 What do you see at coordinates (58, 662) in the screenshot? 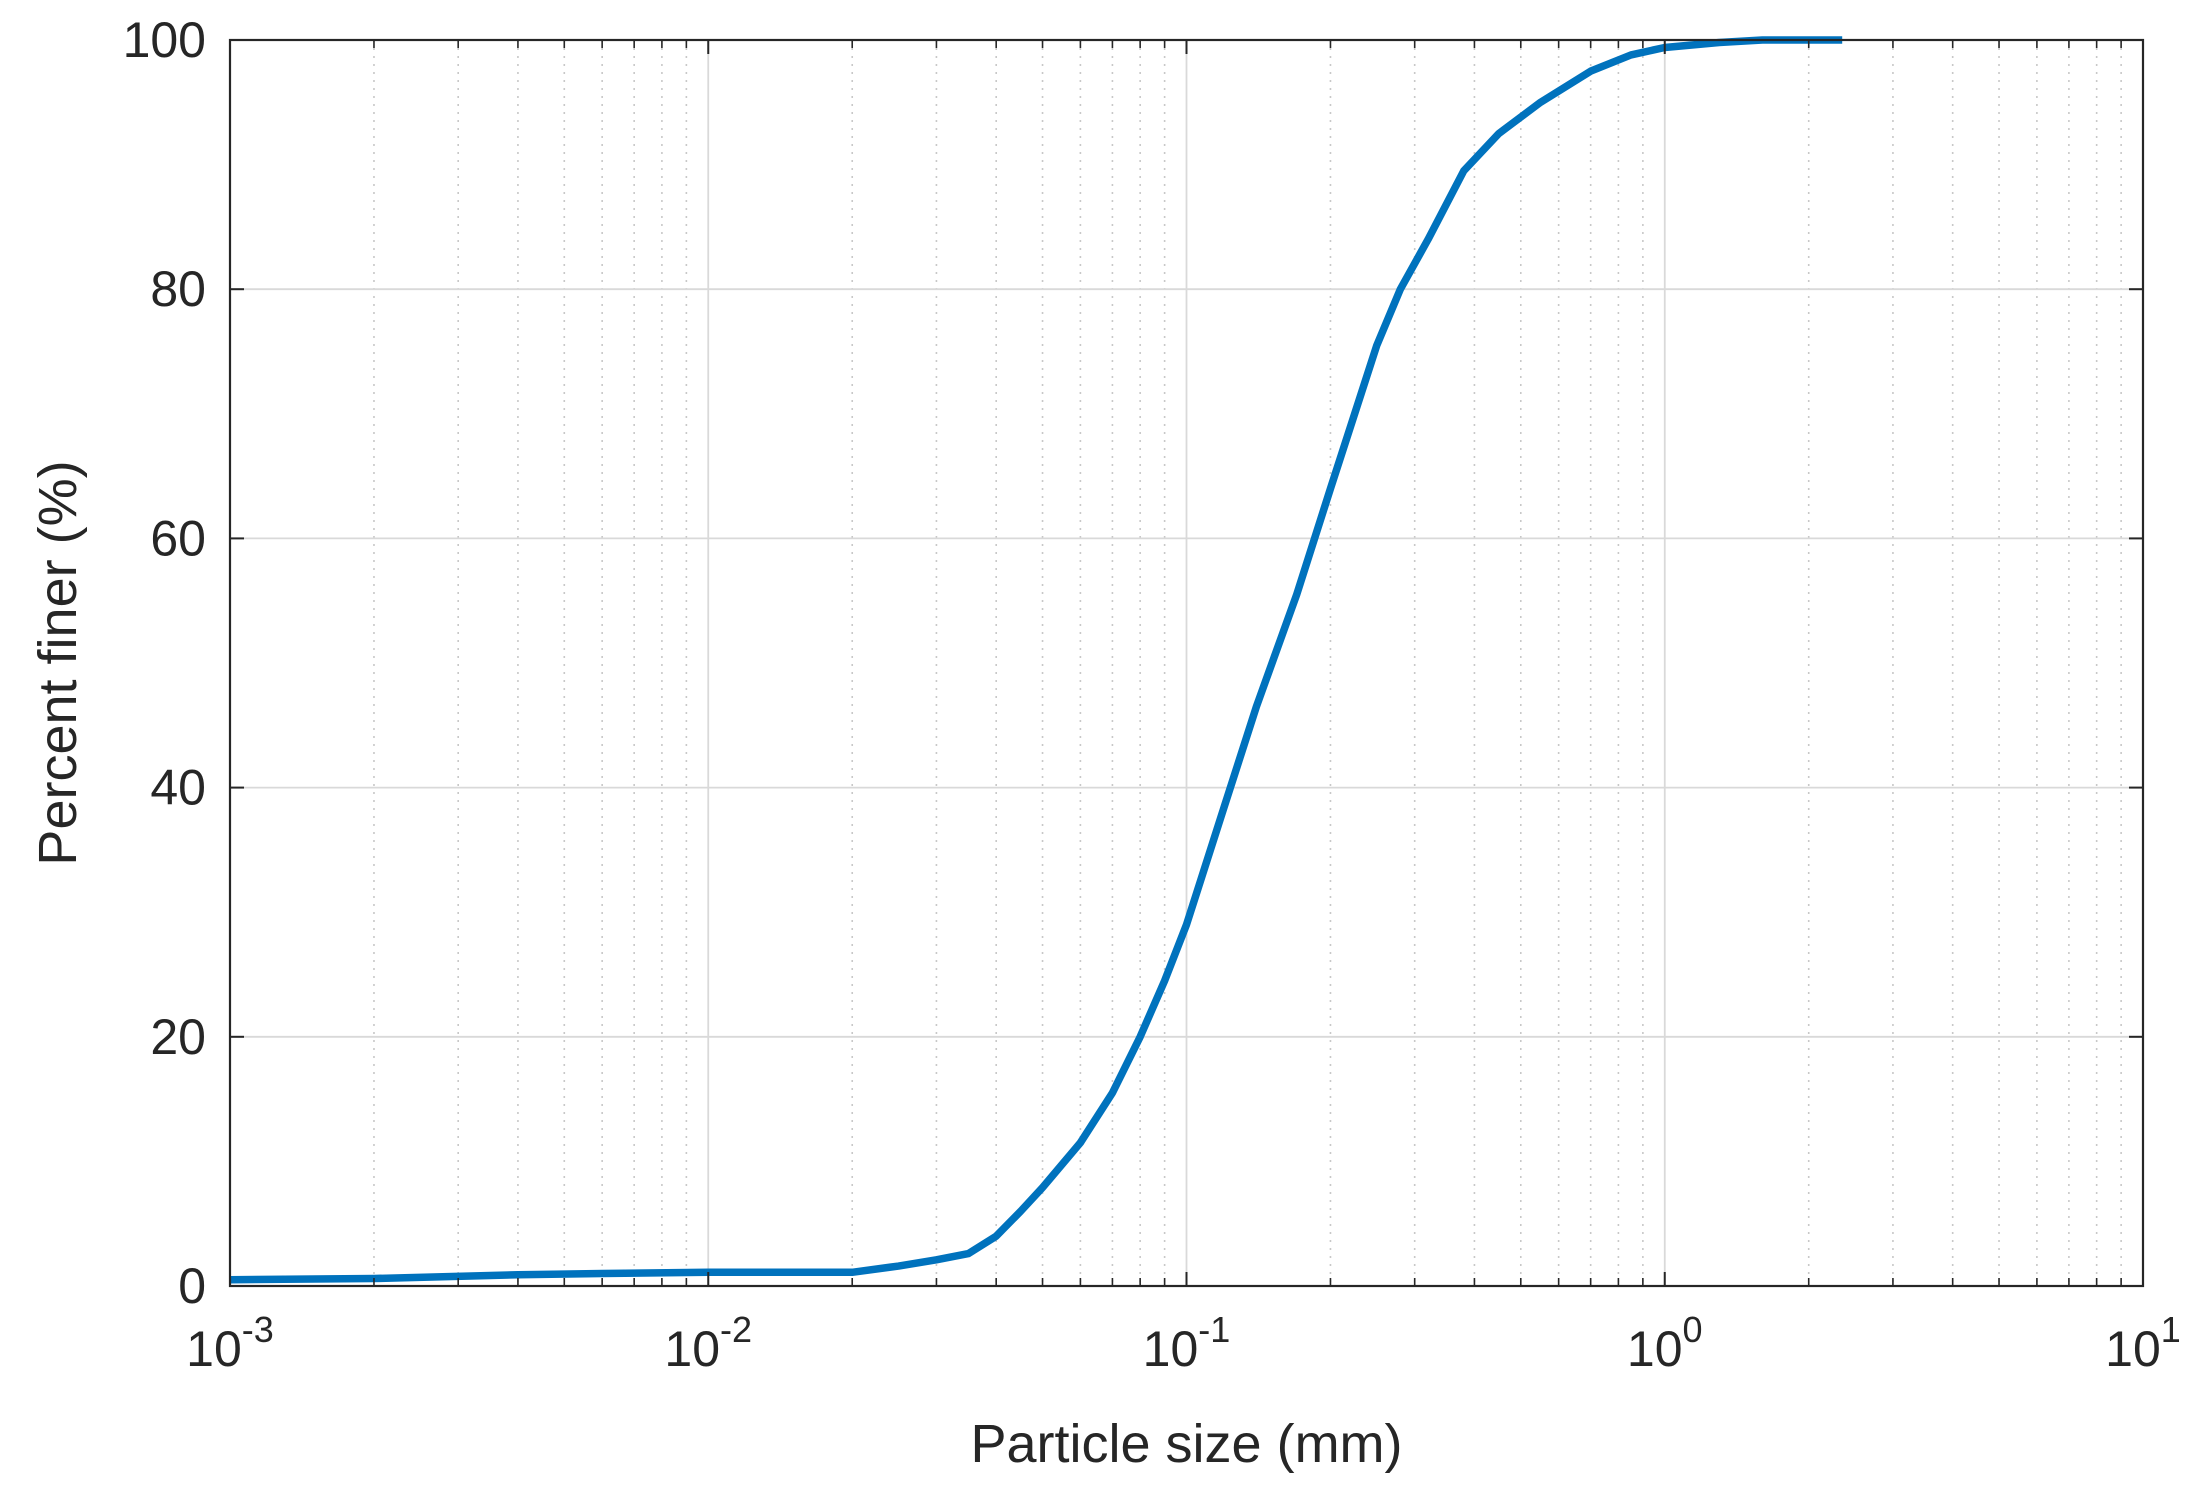
I see `y-axis-label: Percent finer (%)` at bounding box center [58, 662].